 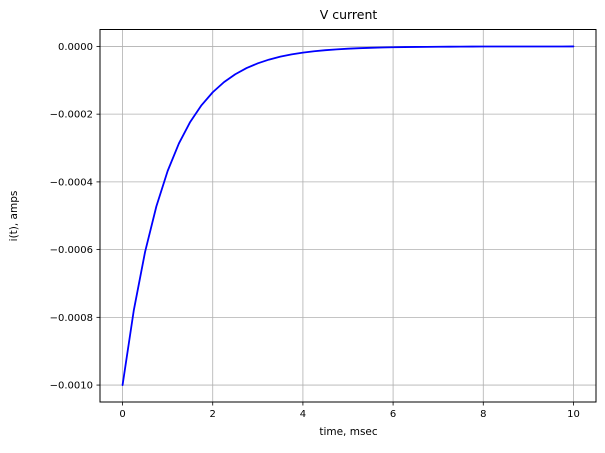 I want to click on x-tick-label: 6, so click(x=393, y=414).